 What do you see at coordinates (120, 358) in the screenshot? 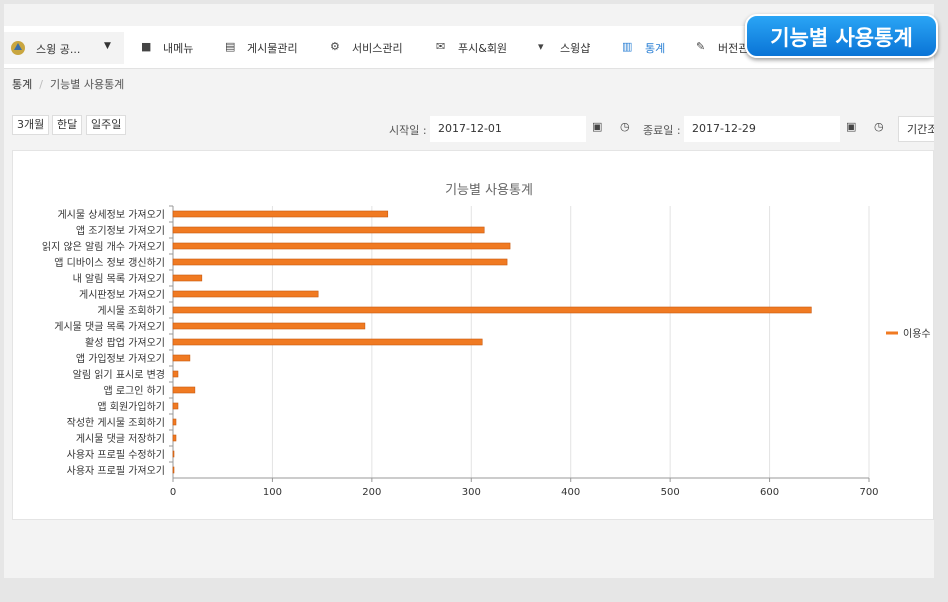
I see `y-tick-label: 앱 가입정보 가져오기` at bounding box center [120, 358].